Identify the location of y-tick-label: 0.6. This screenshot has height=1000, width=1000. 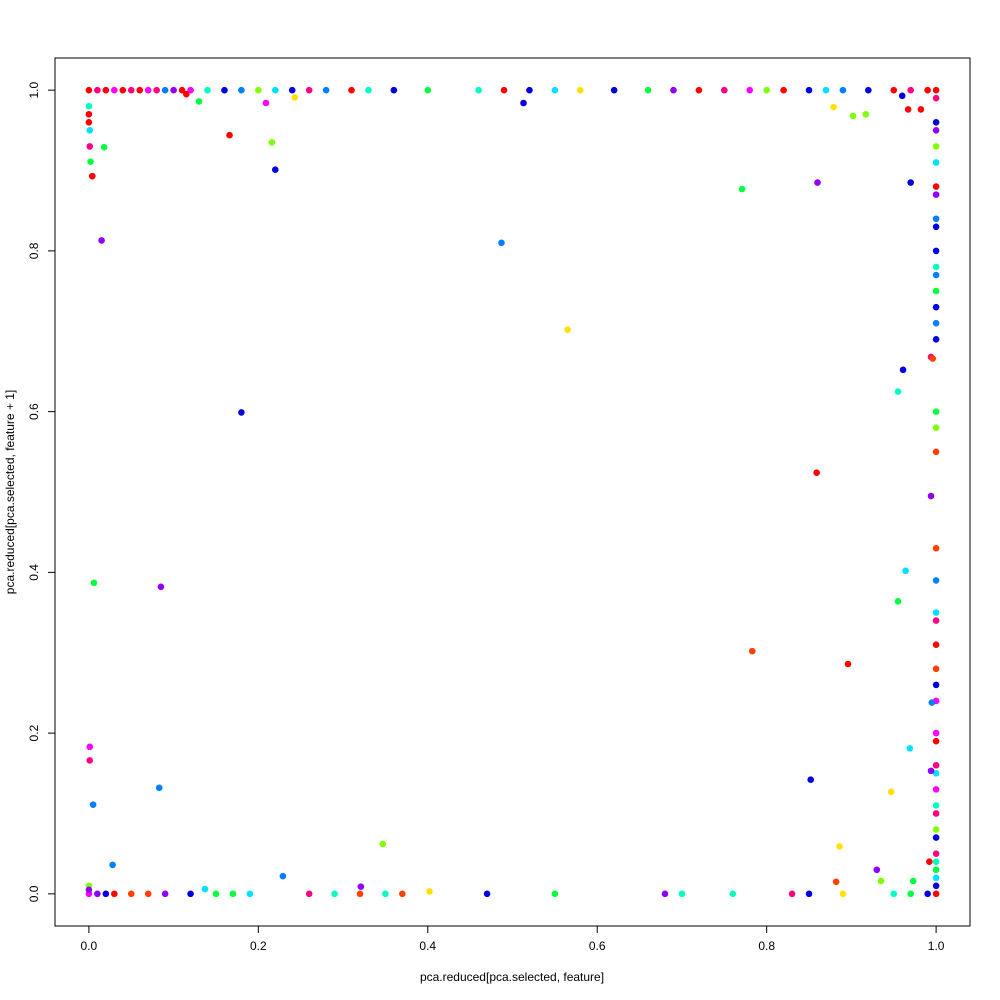
(34, 411).